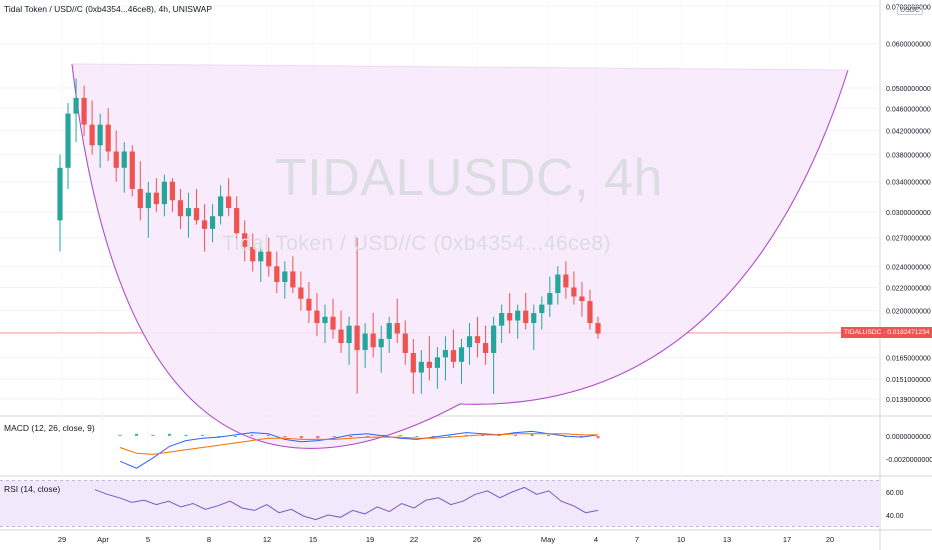  What do you see at coordinates (908, 358) in the screenshot?
I see `price-tick-label: 0.0165000000` at bounding box center [908, 358].